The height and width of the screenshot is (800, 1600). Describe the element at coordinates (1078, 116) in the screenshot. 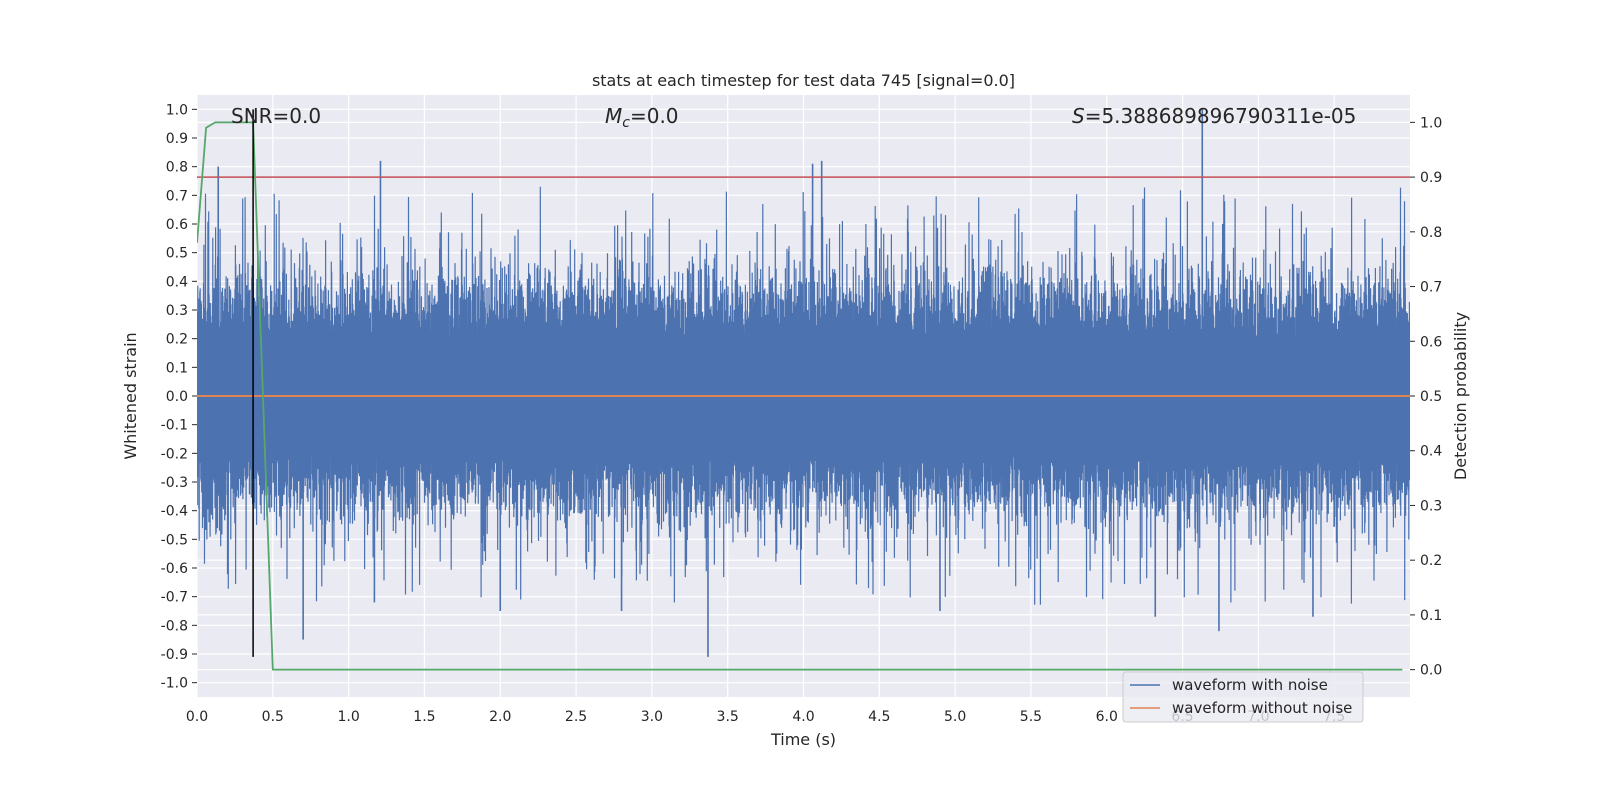

I see `annotation-s-symbol: S` at that location.